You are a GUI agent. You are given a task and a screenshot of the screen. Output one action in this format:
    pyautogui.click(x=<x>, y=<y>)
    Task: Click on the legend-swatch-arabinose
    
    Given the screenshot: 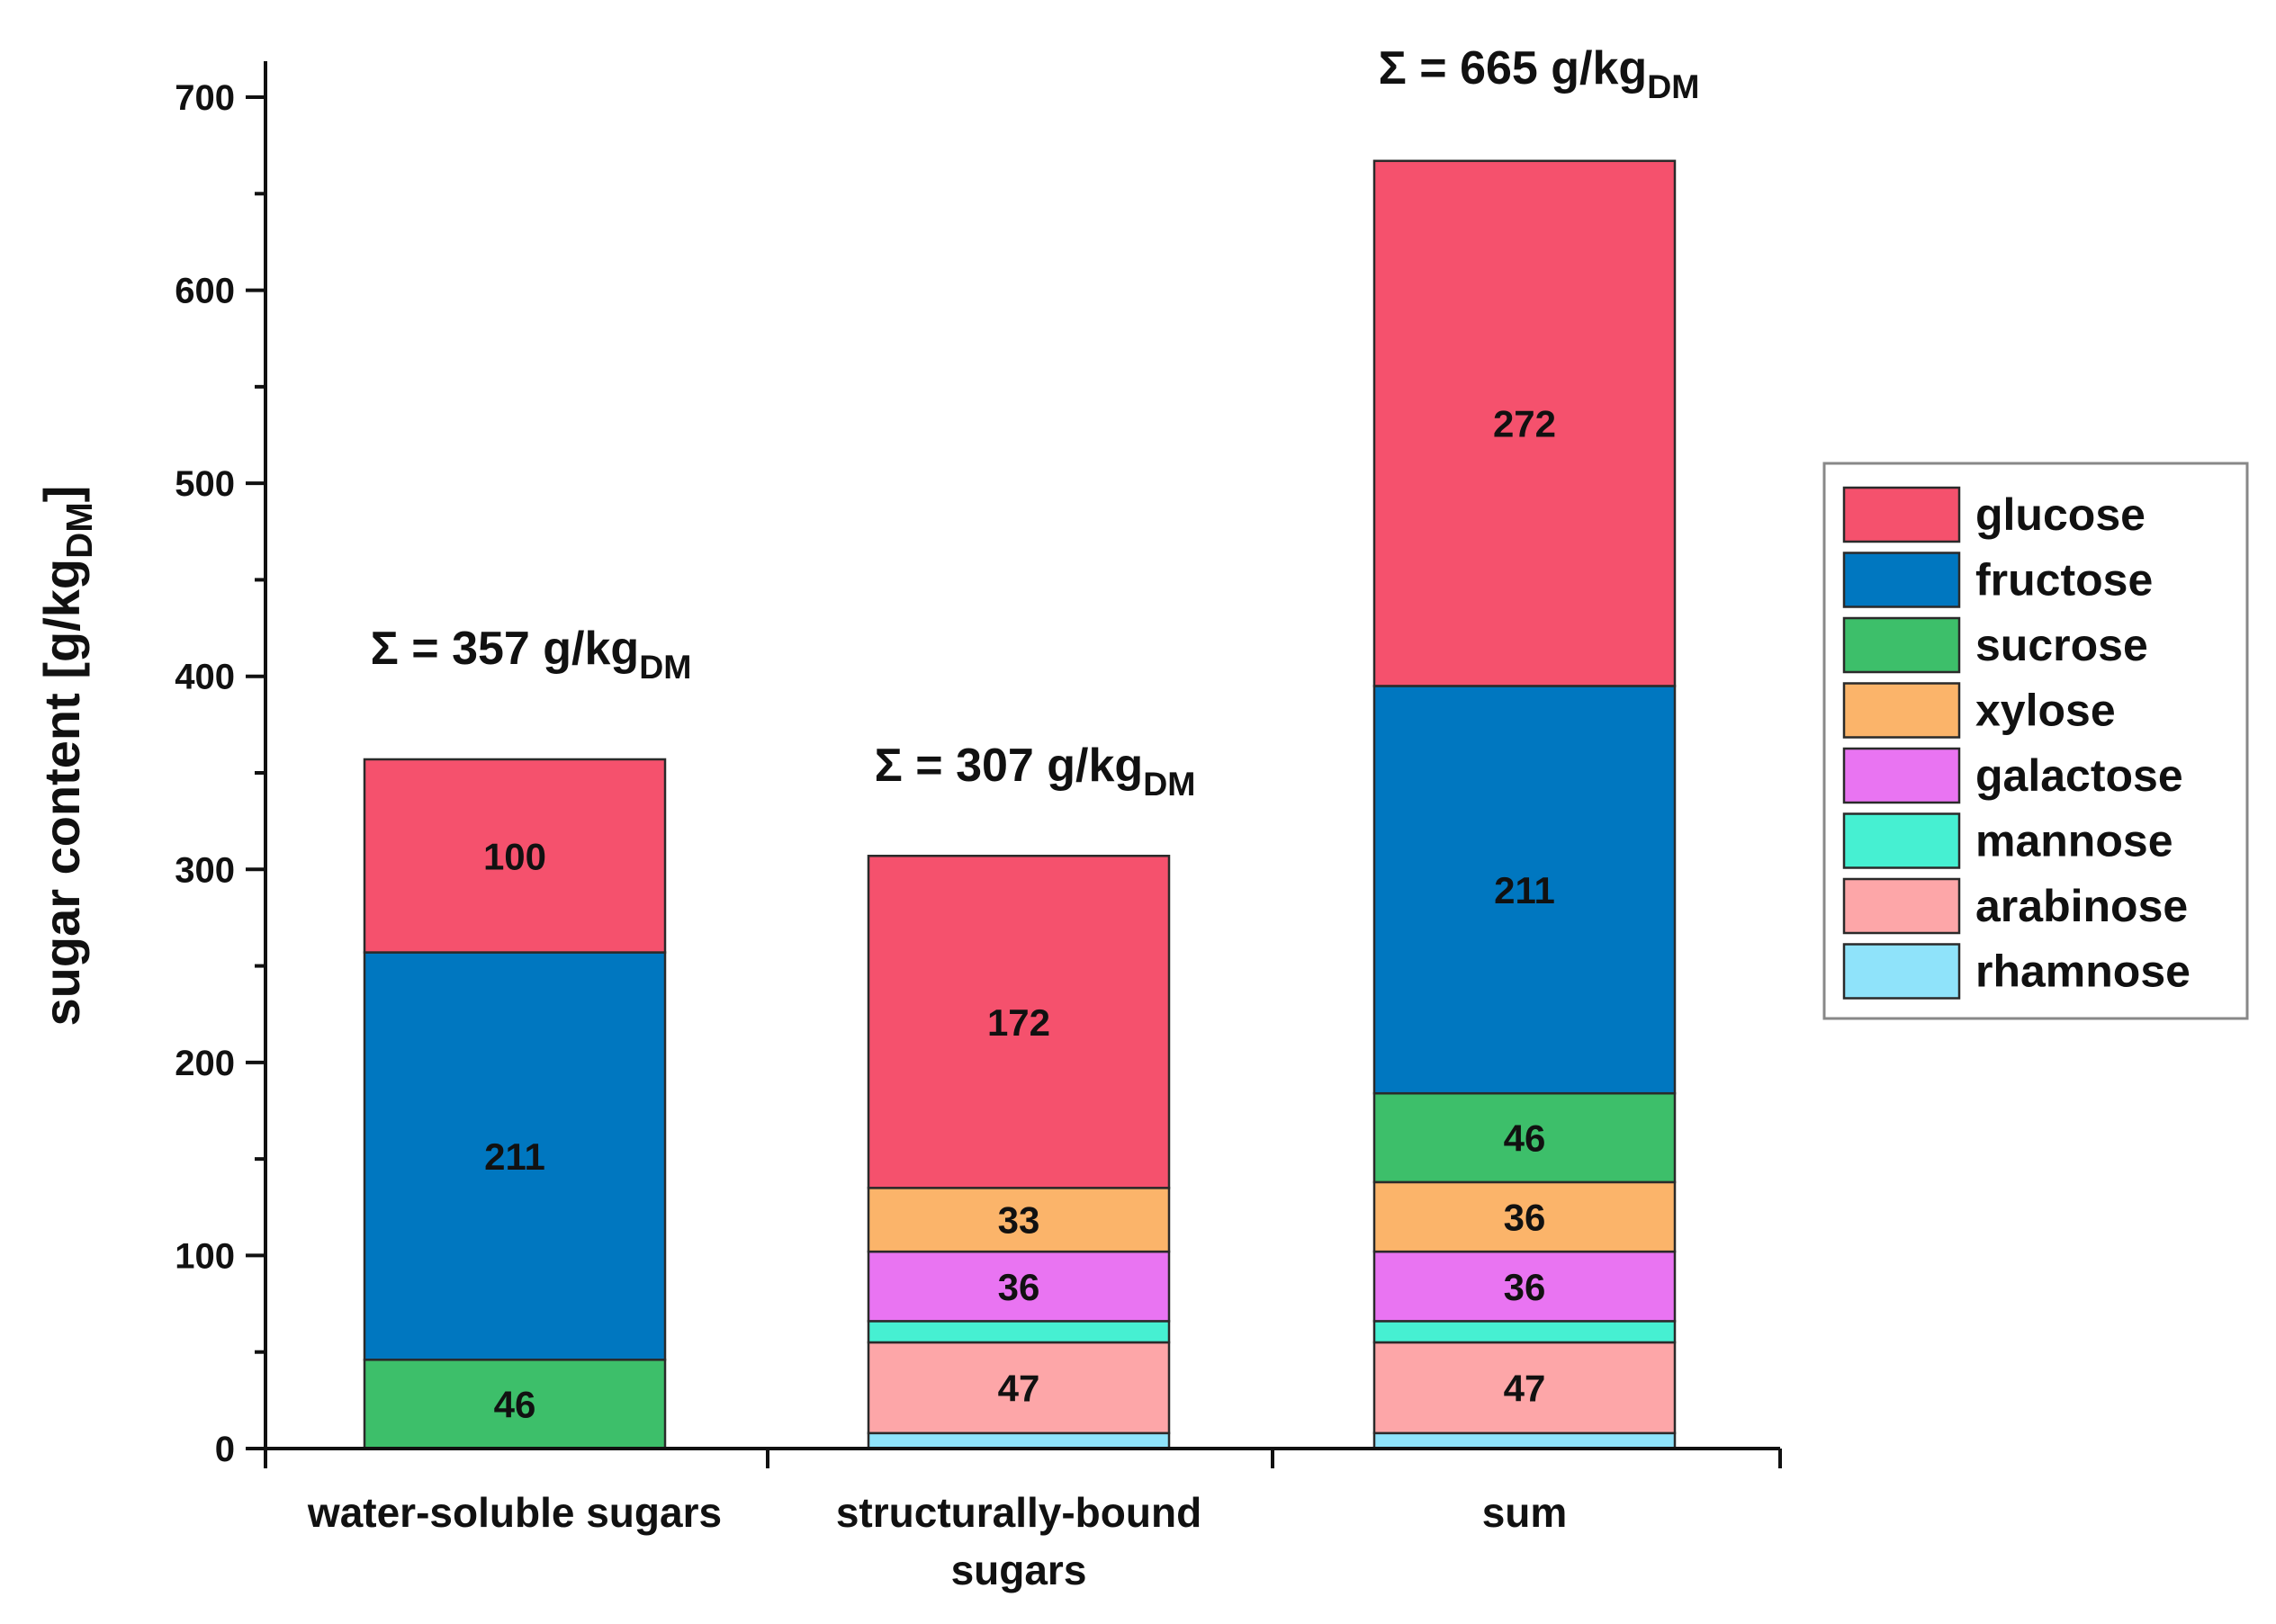 What is the action you would take?
    pyautogui.click(x=1901, y=906)
    